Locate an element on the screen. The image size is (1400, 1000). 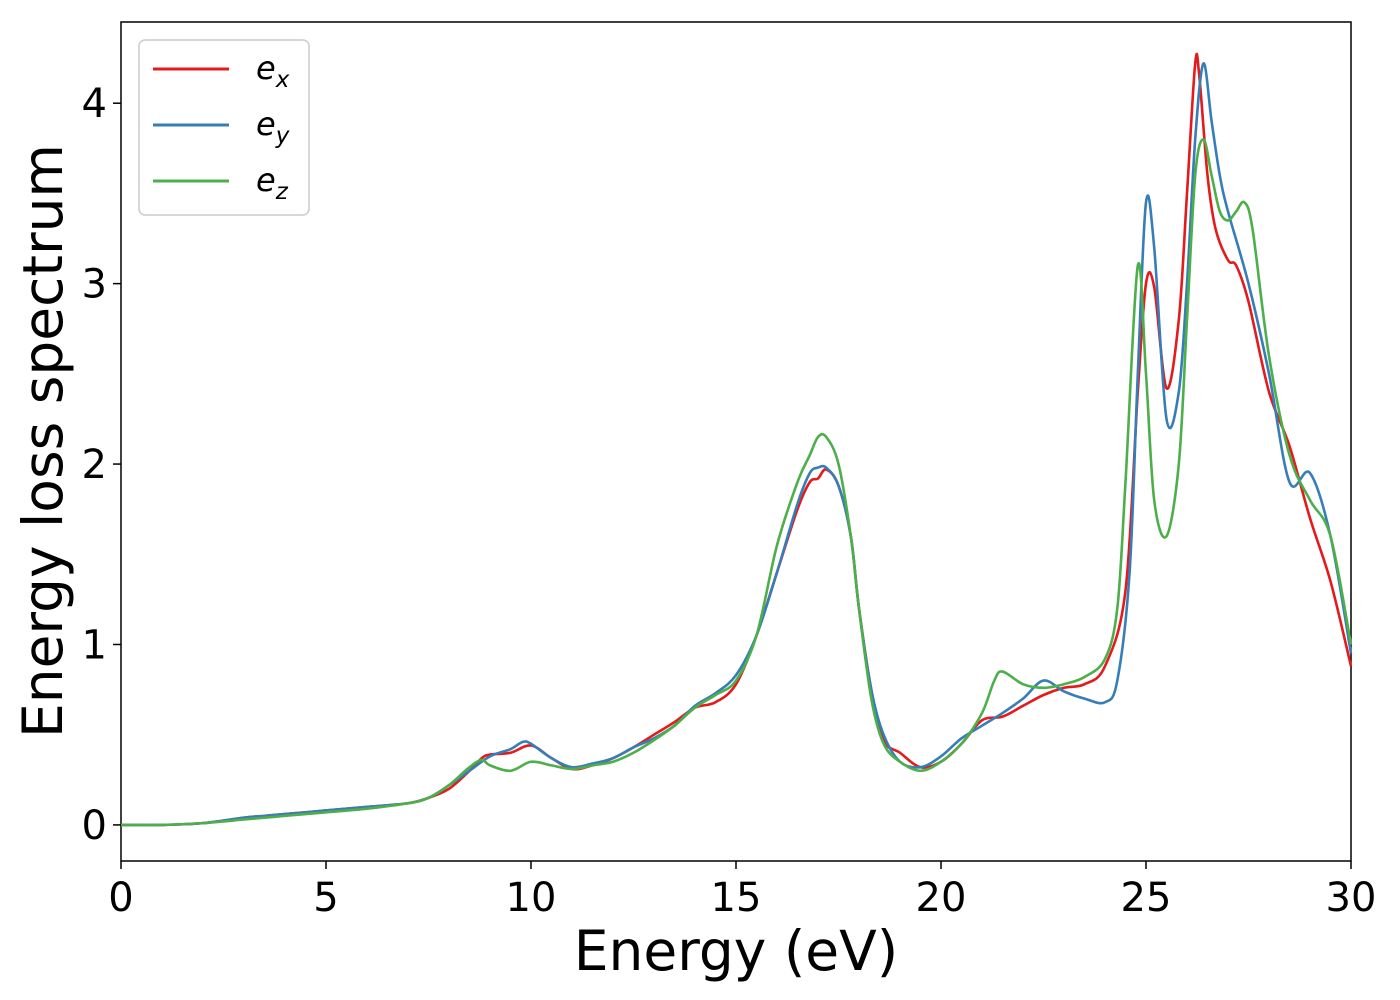
legend-label-z: ez is located at coordinates (272, 183).